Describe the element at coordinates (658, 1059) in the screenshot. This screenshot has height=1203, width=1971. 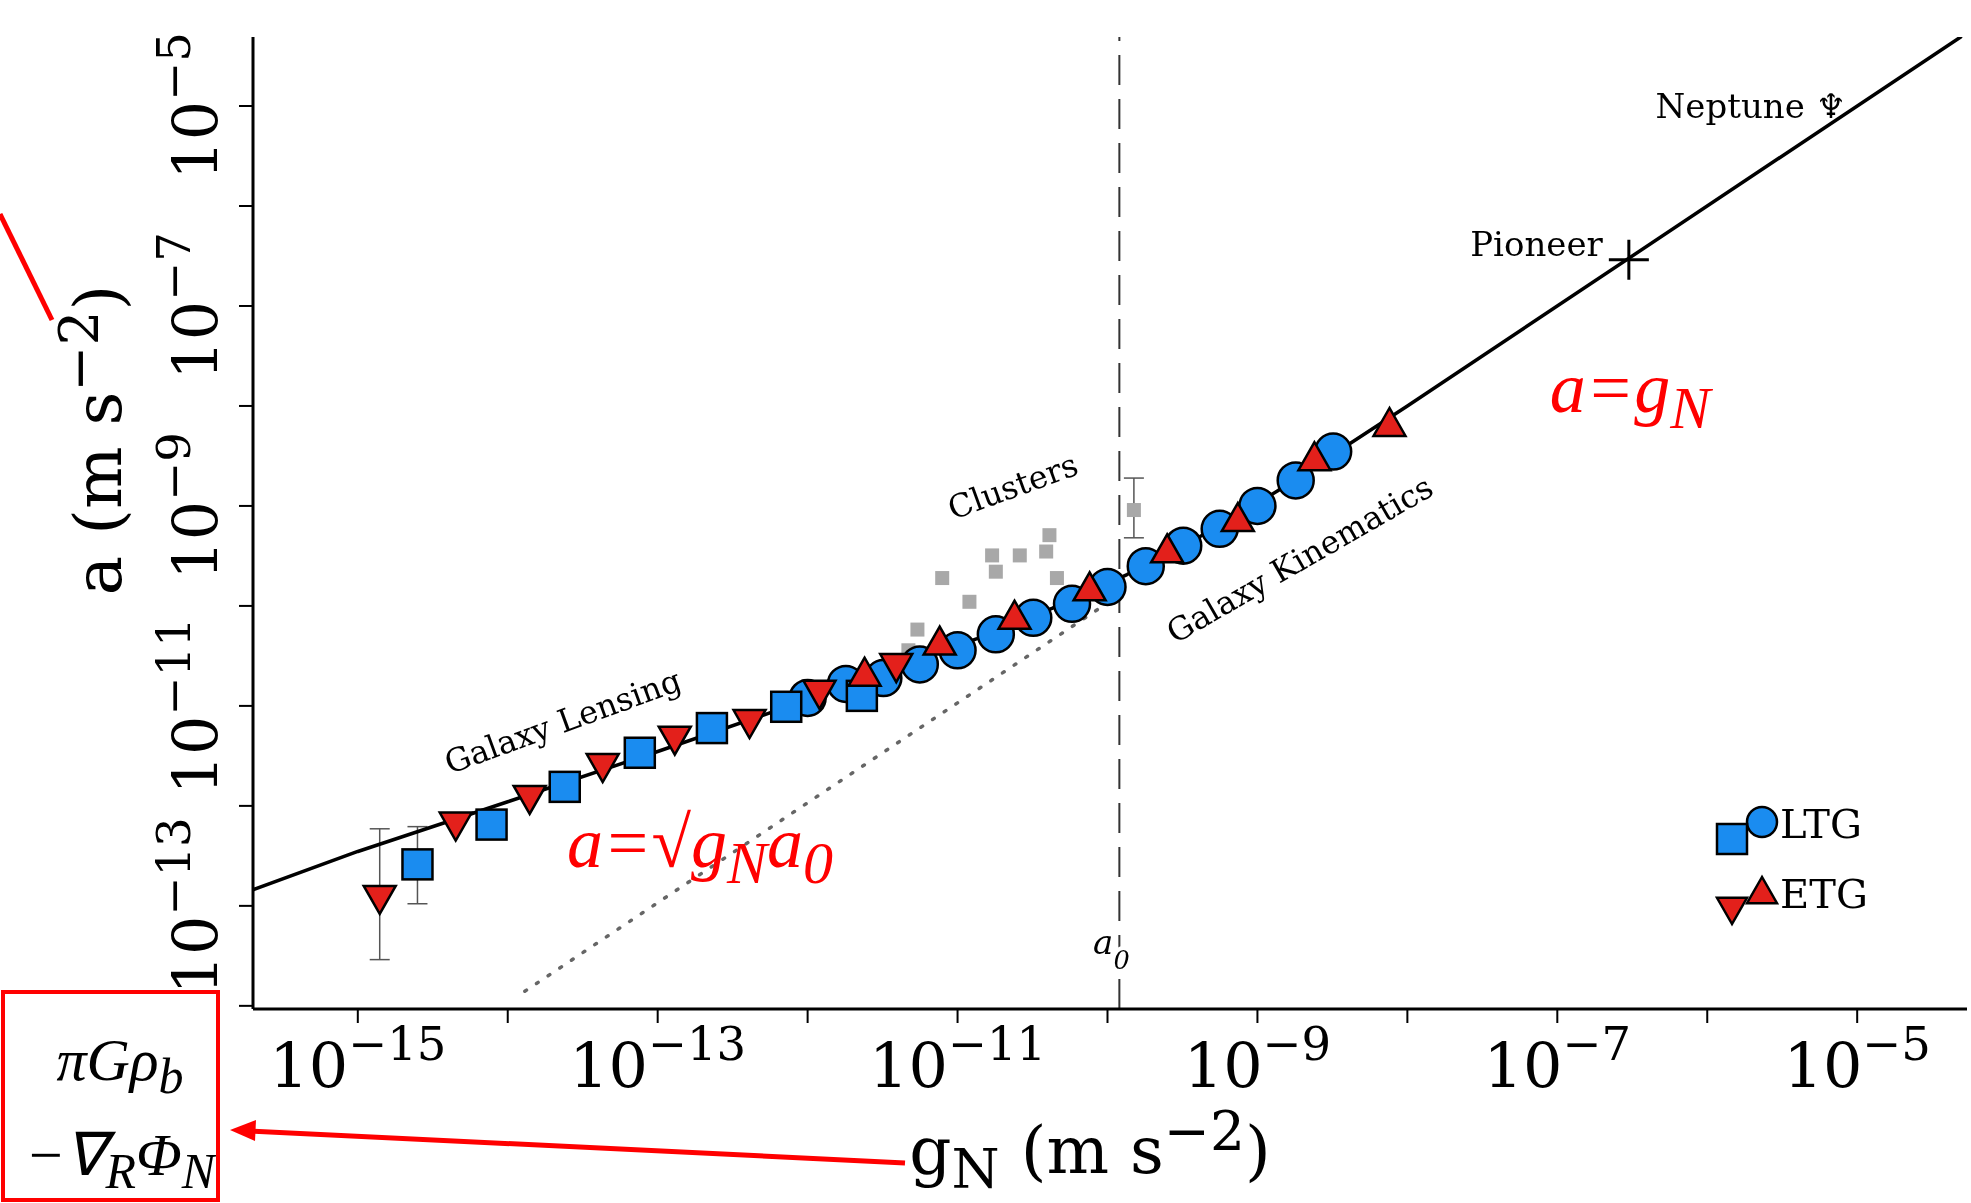
I see `x-tick-label: 10$^{−13}$` at that location.